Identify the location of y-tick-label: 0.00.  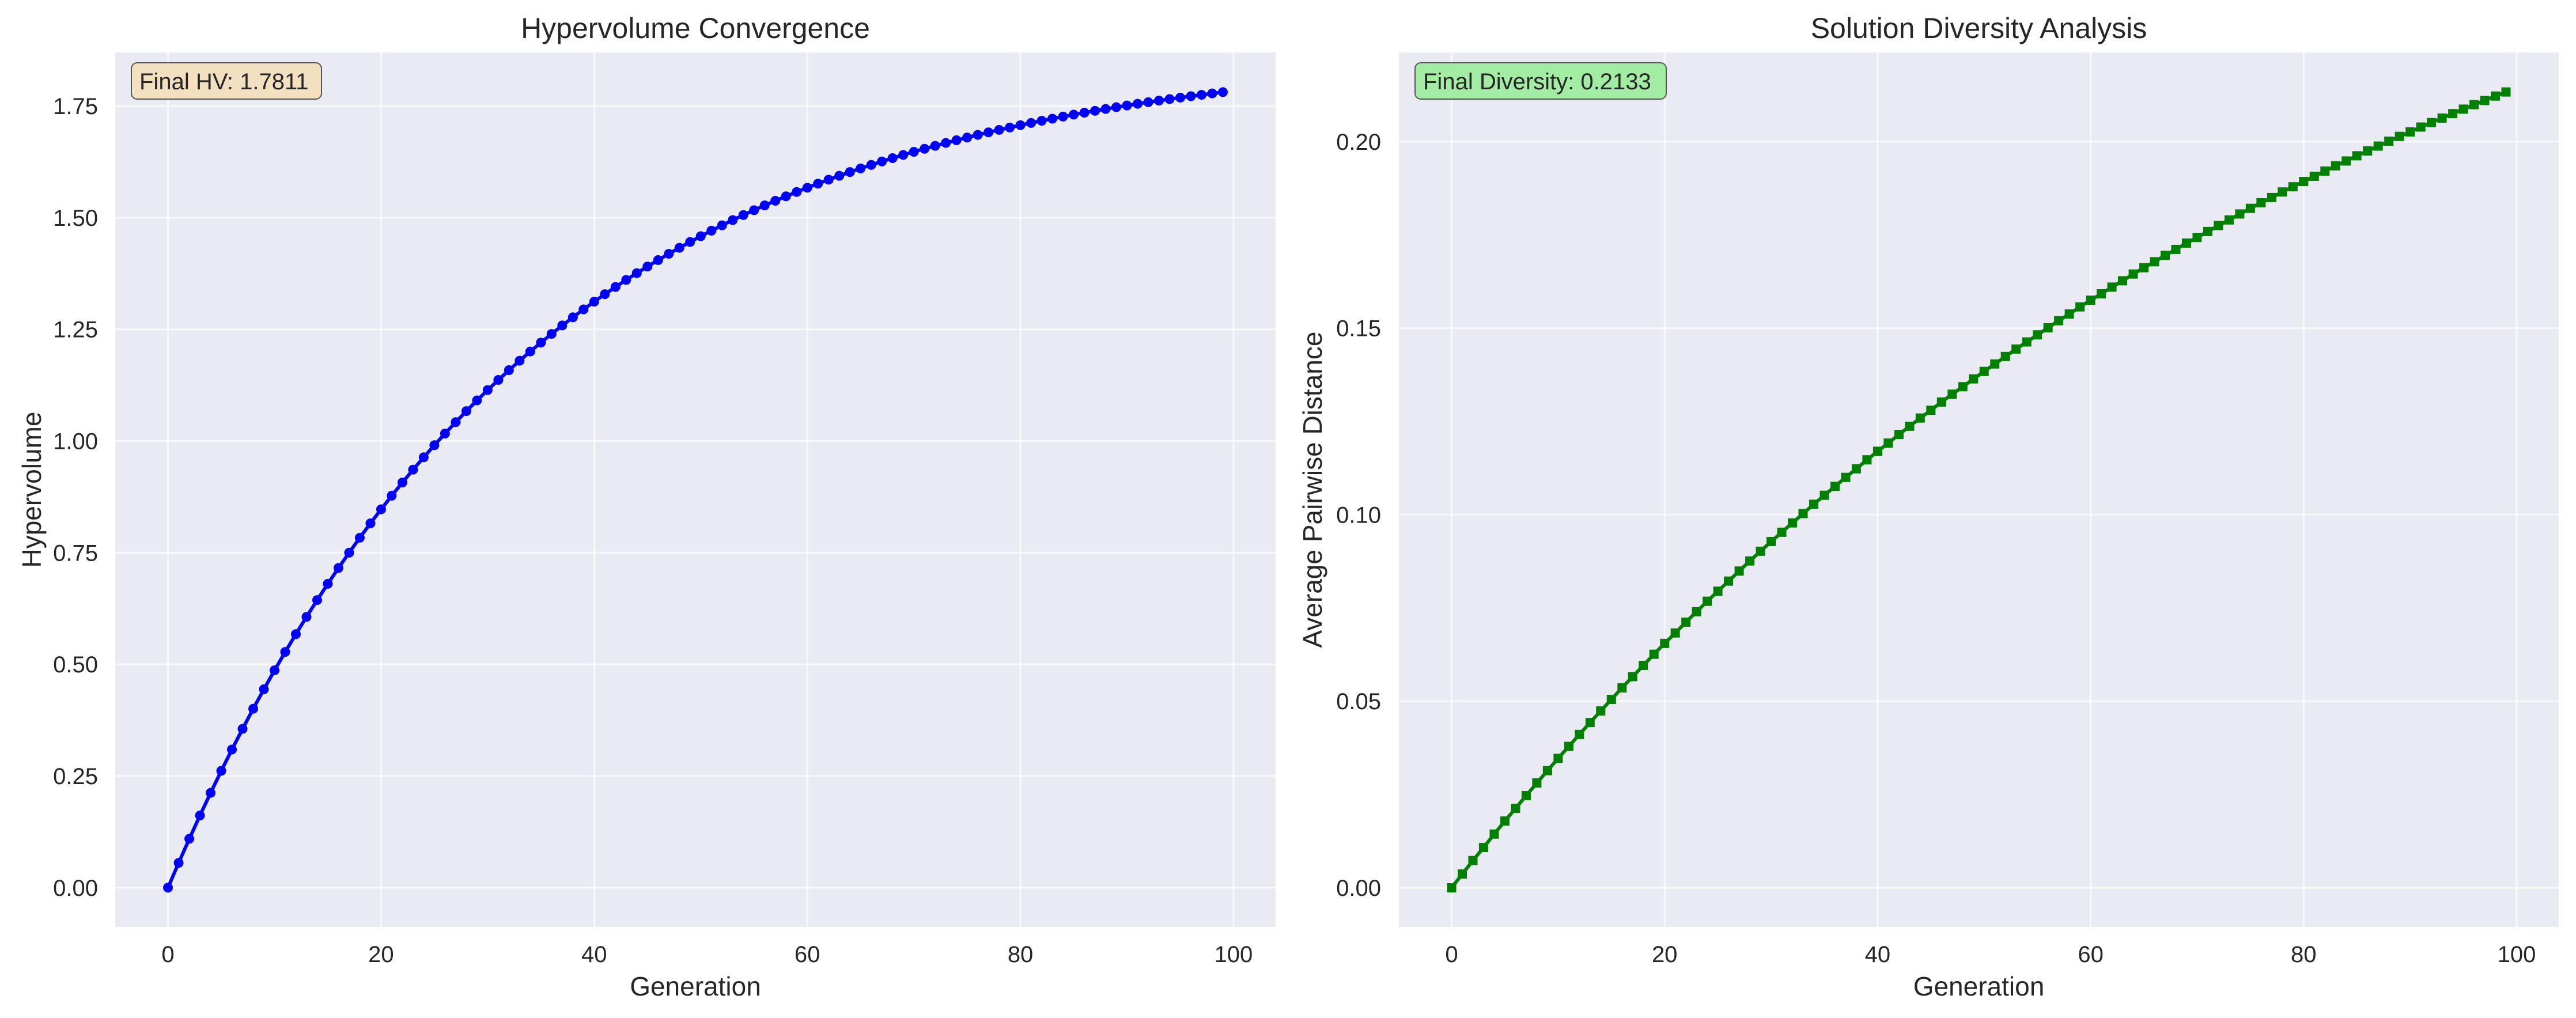
(75, 888).